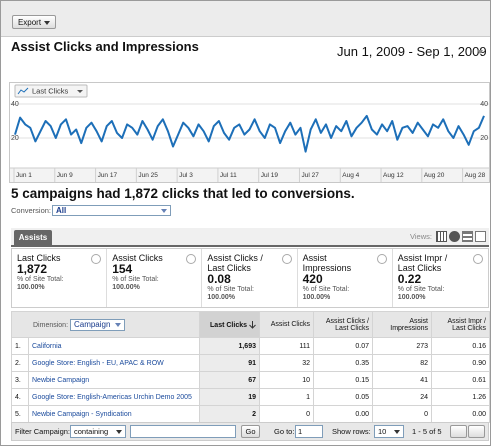  Describe the element at coordinates (39, 258) in the screenshot. I see `scorecard-title: Last Clicks` at that location.